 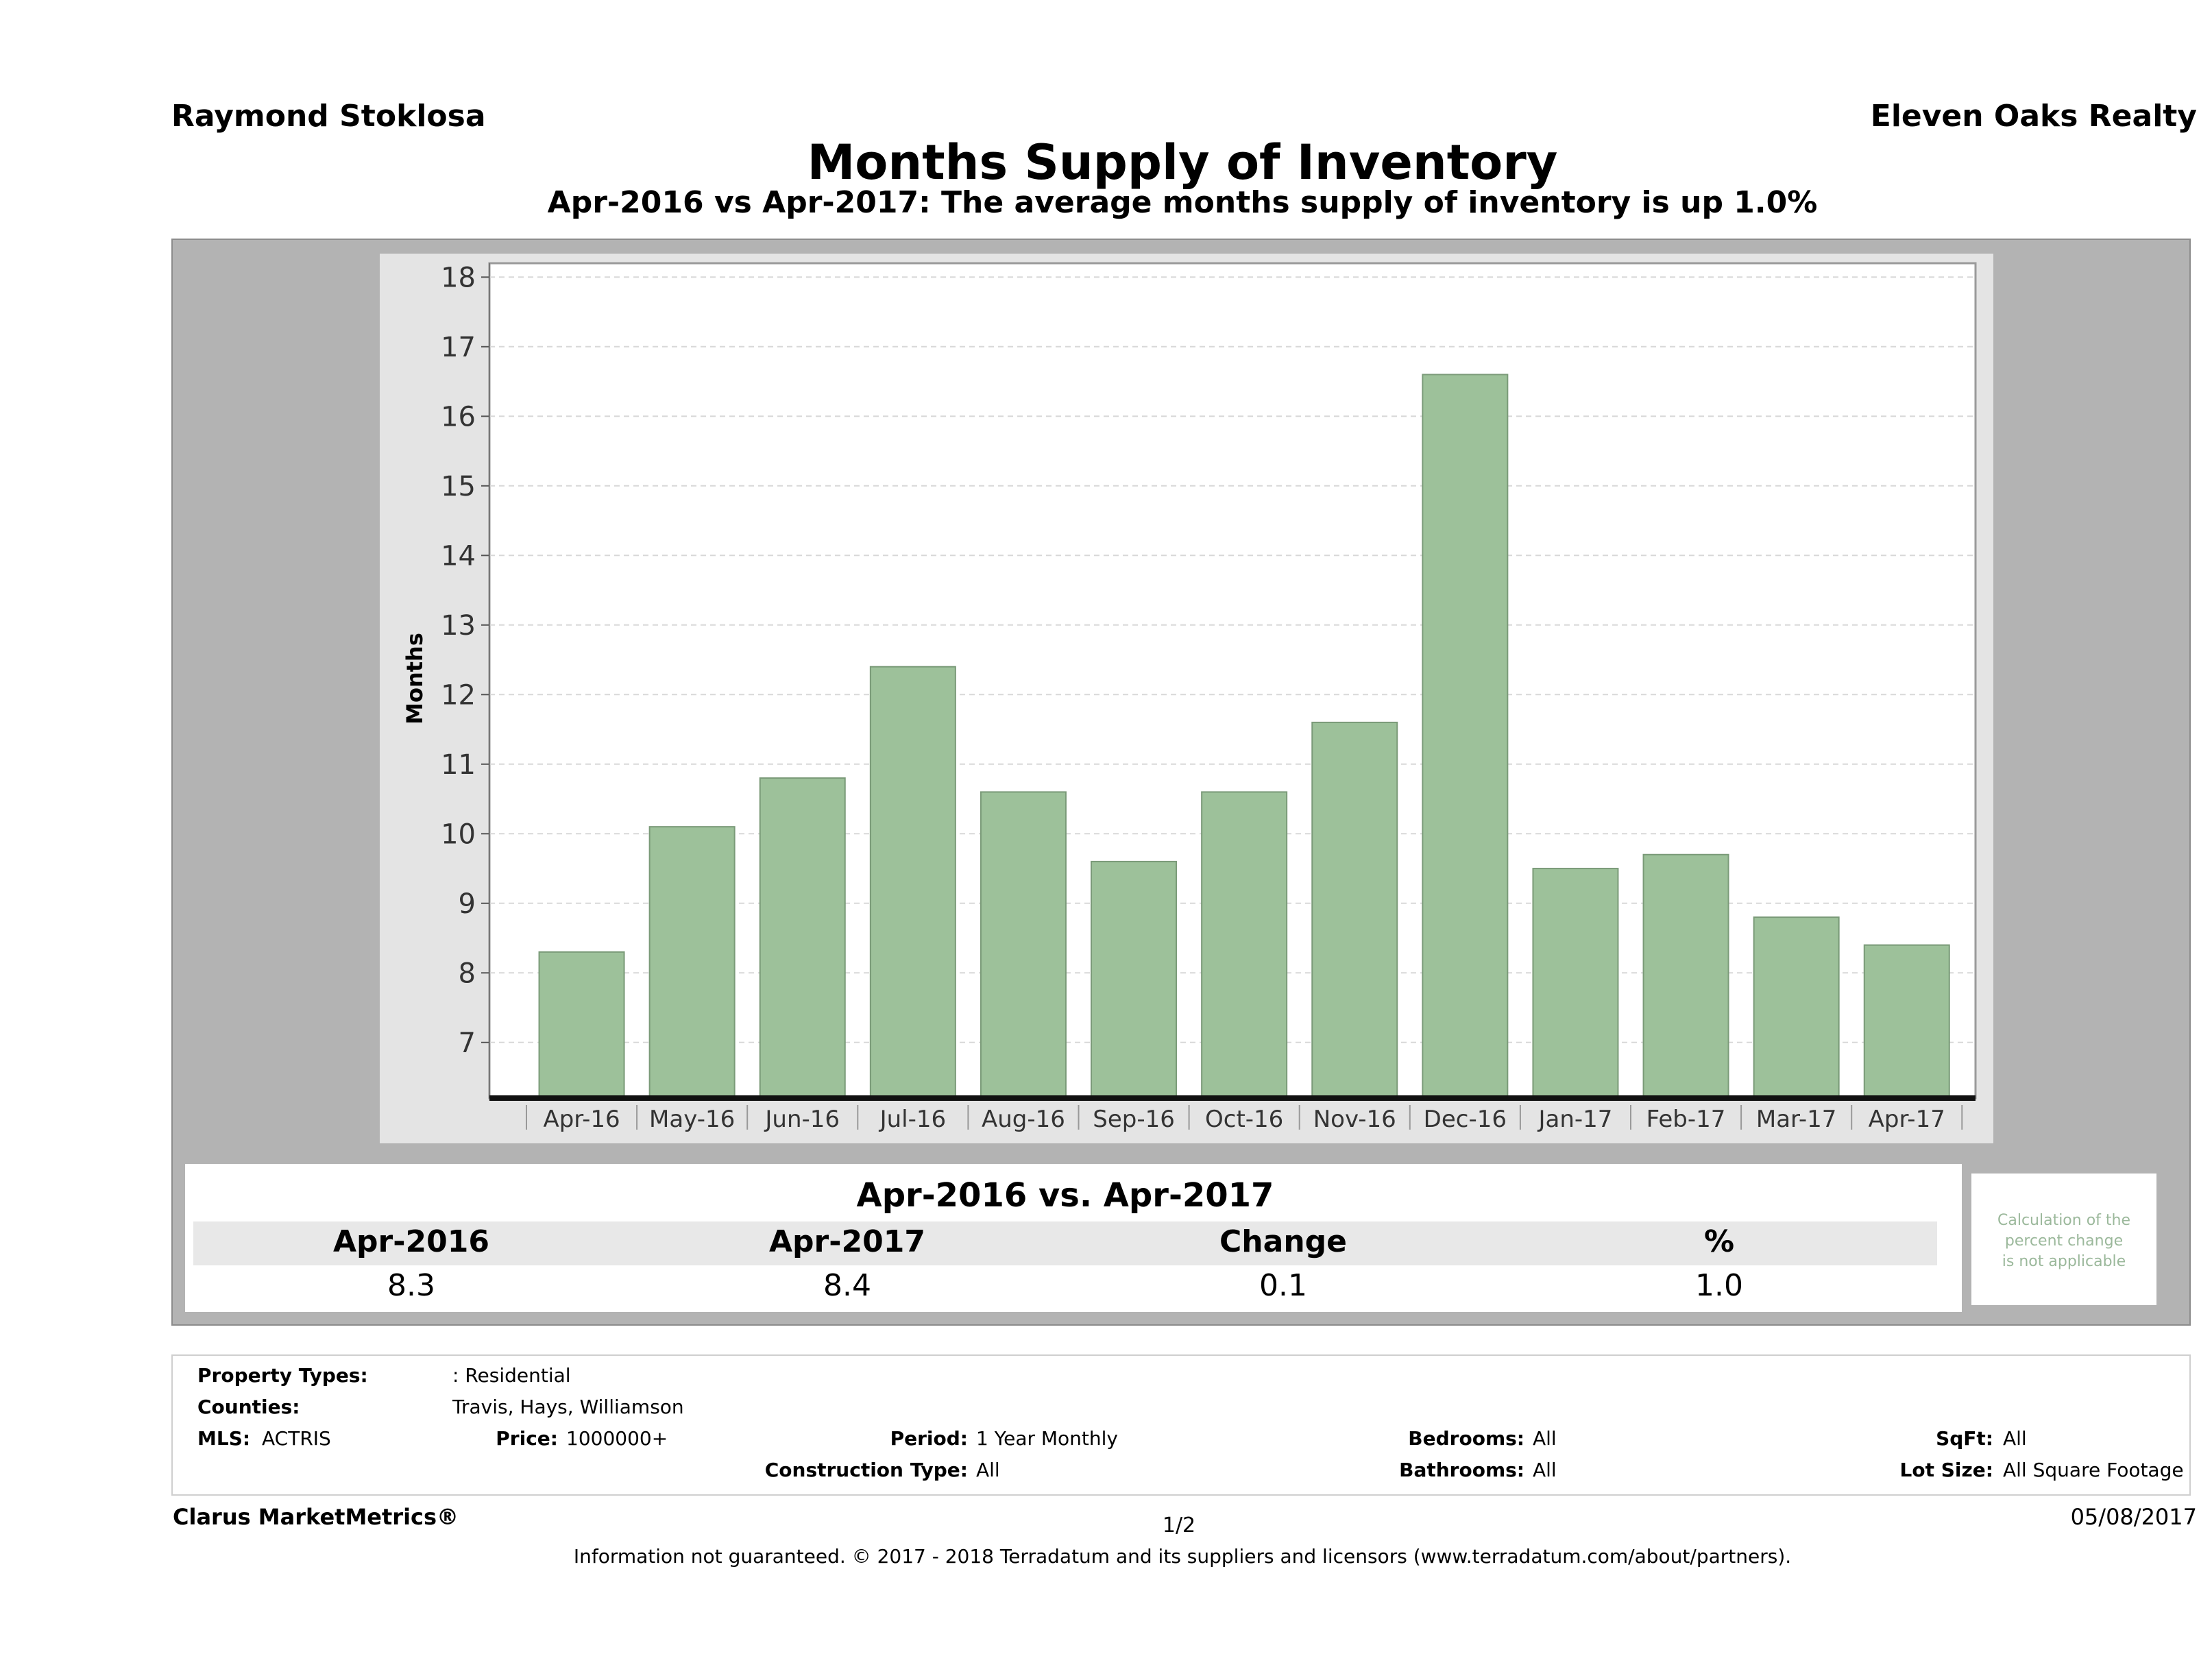 What do you see at coordinates (617, 1438) in the screenshot?
I see `price-value: 1000000+` at bounding box center [617, 1438].